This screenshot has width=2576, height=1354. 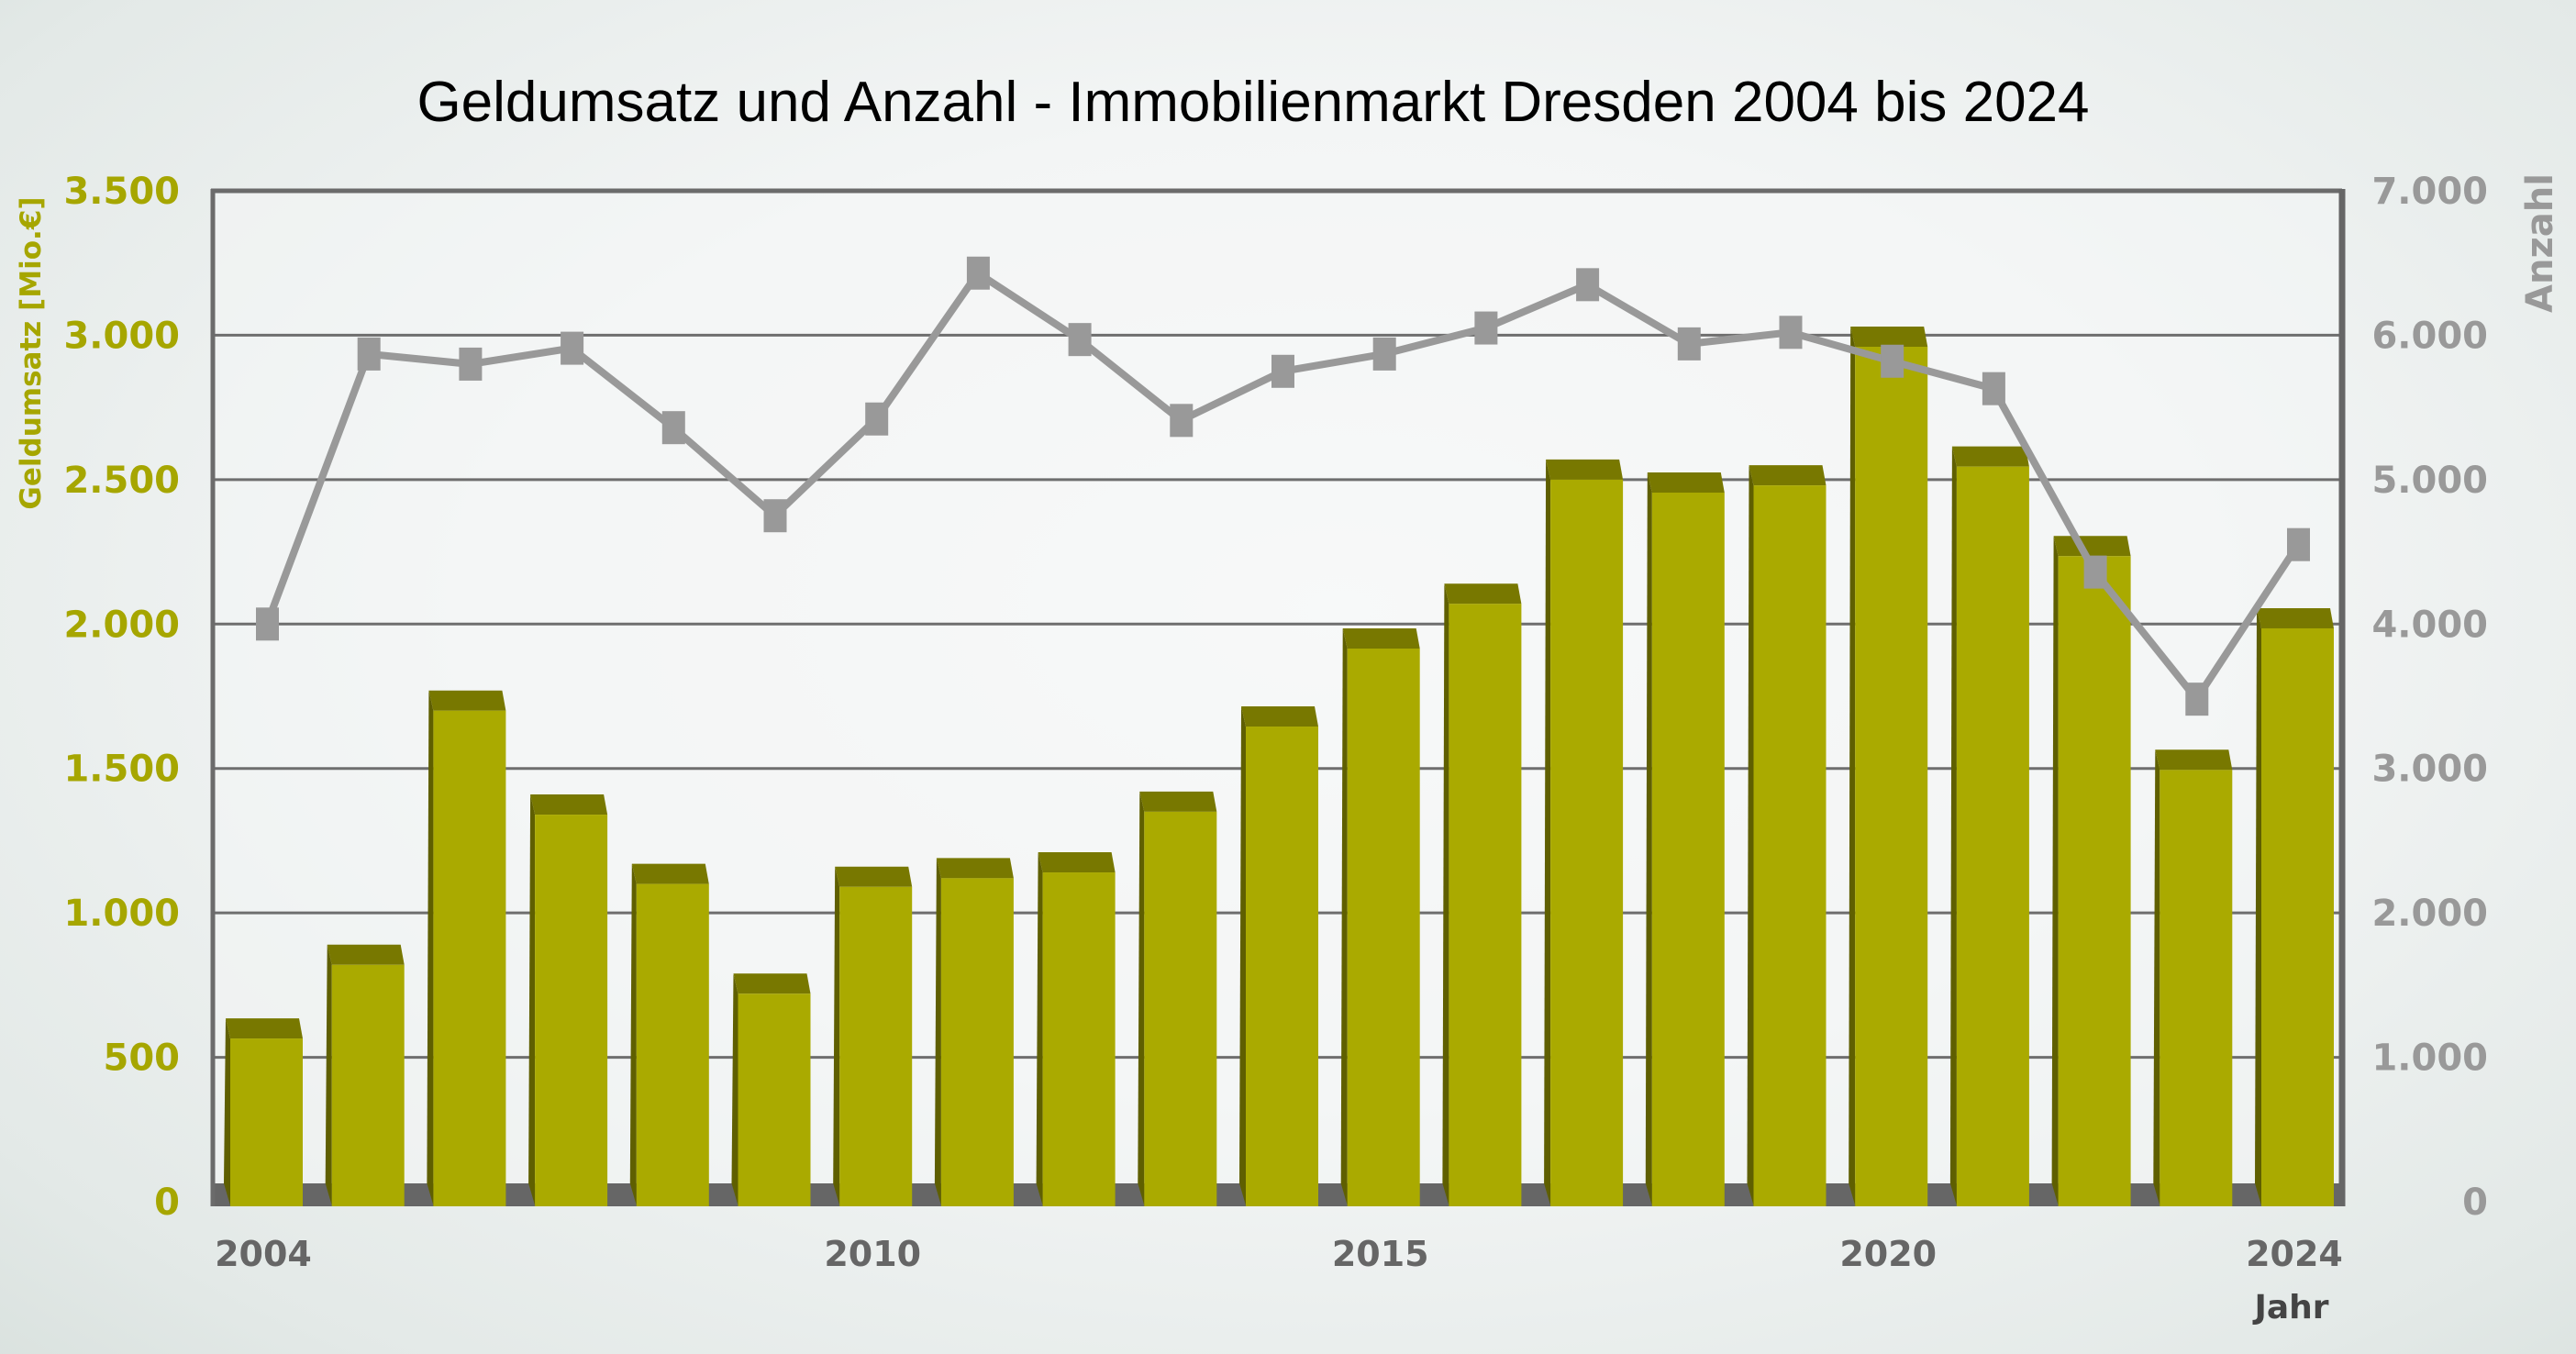 What do you see at coordinates (121, 192) in the screenshot?
I see `y-tick-label-left: 3.500` at bounding box center [121, 192].